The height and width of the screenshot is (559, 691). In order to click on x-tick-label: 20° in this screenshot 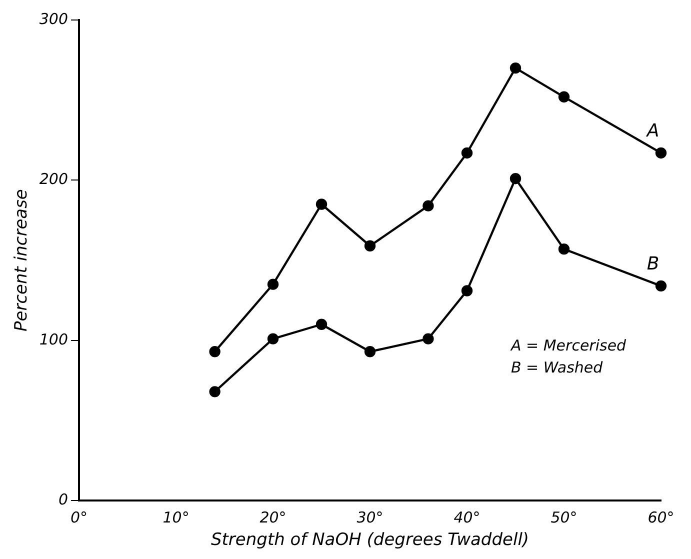, I will do `click(273, 517)`.